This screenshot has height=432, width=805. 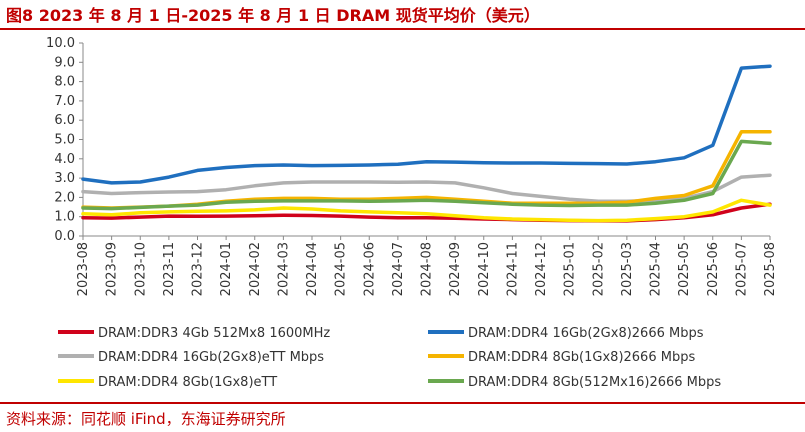 I want to click on x-tick-label: 2024-05, so click(x=341, y=269).